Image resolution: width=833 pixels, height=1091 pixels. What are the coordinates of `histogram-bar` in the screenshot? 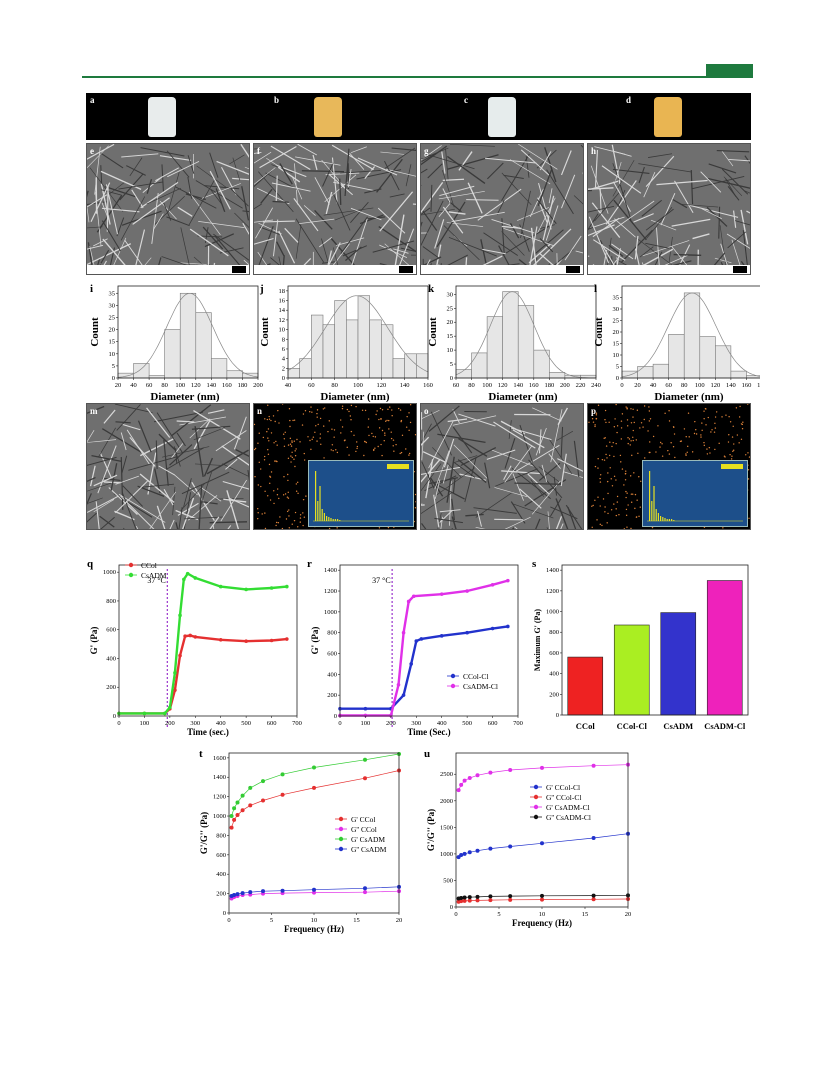 It's located at (572, 376).